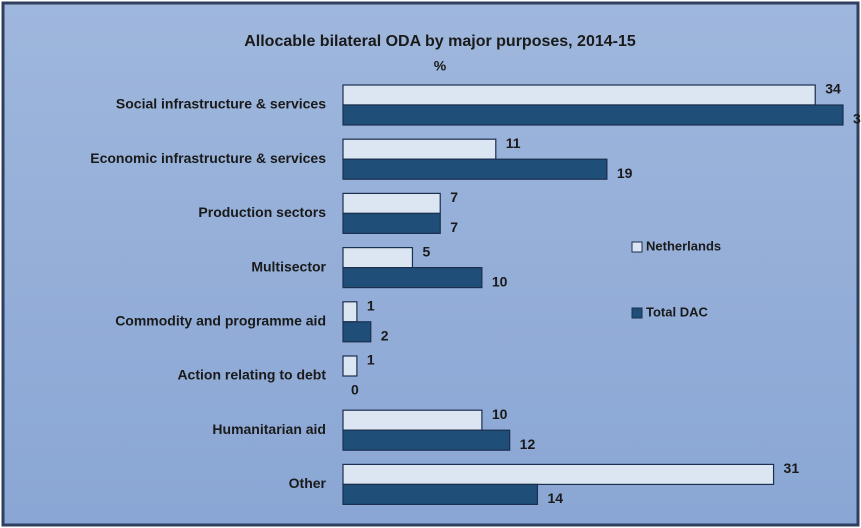 This screenshot has height=528, width=861. Describe the element at coordinates (677, 311) in the screenshot. I see `legend-label: Total DAC` at that location.